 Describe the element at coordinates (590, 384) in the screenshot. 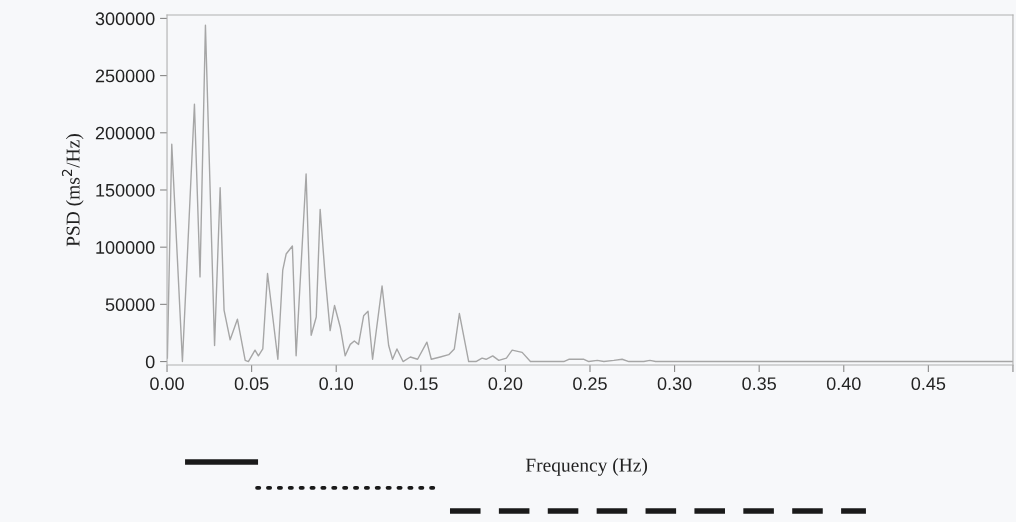

I see `x-tick-label: 0.25` at that location.